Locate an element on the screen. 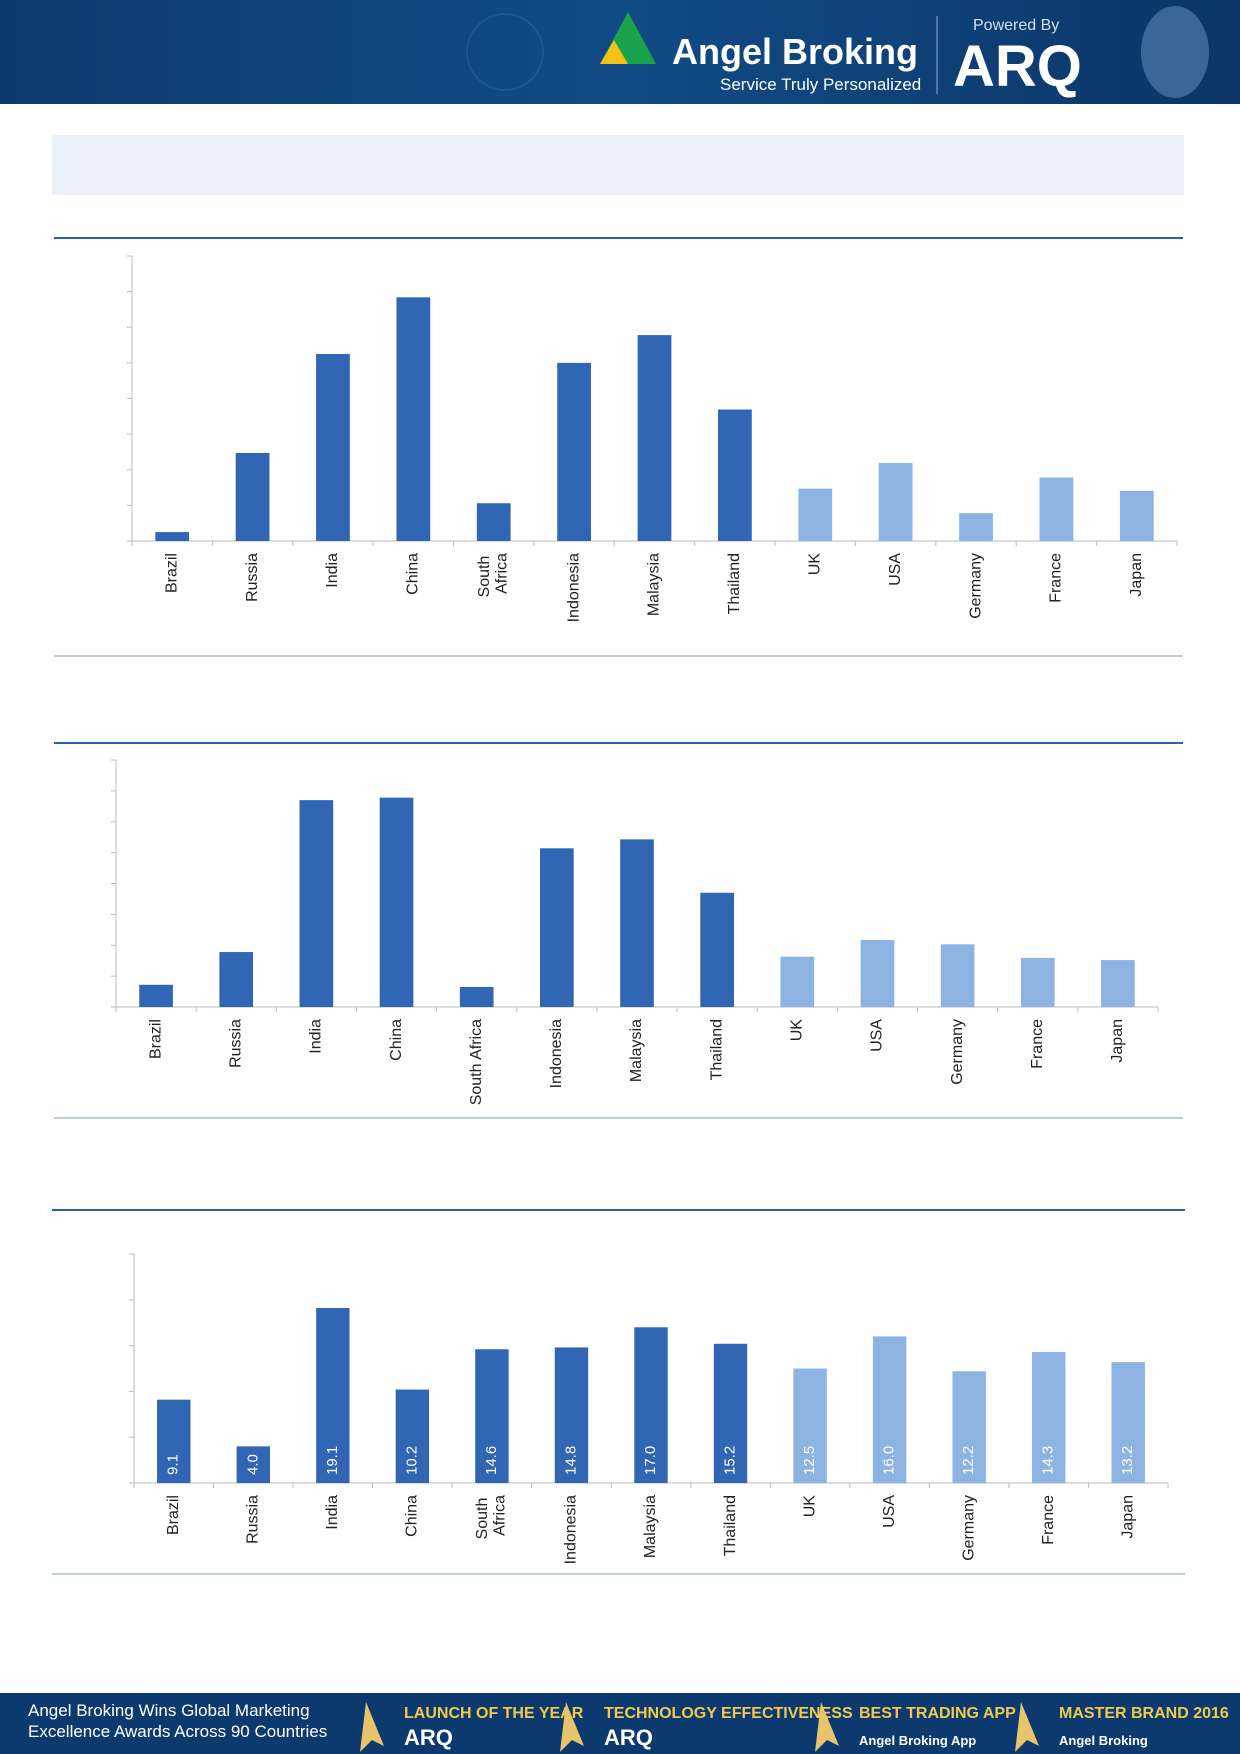 The width and height of the screenshot is (1240, 1754). value-label: 12.2 is located at coordinates (968, 1460).